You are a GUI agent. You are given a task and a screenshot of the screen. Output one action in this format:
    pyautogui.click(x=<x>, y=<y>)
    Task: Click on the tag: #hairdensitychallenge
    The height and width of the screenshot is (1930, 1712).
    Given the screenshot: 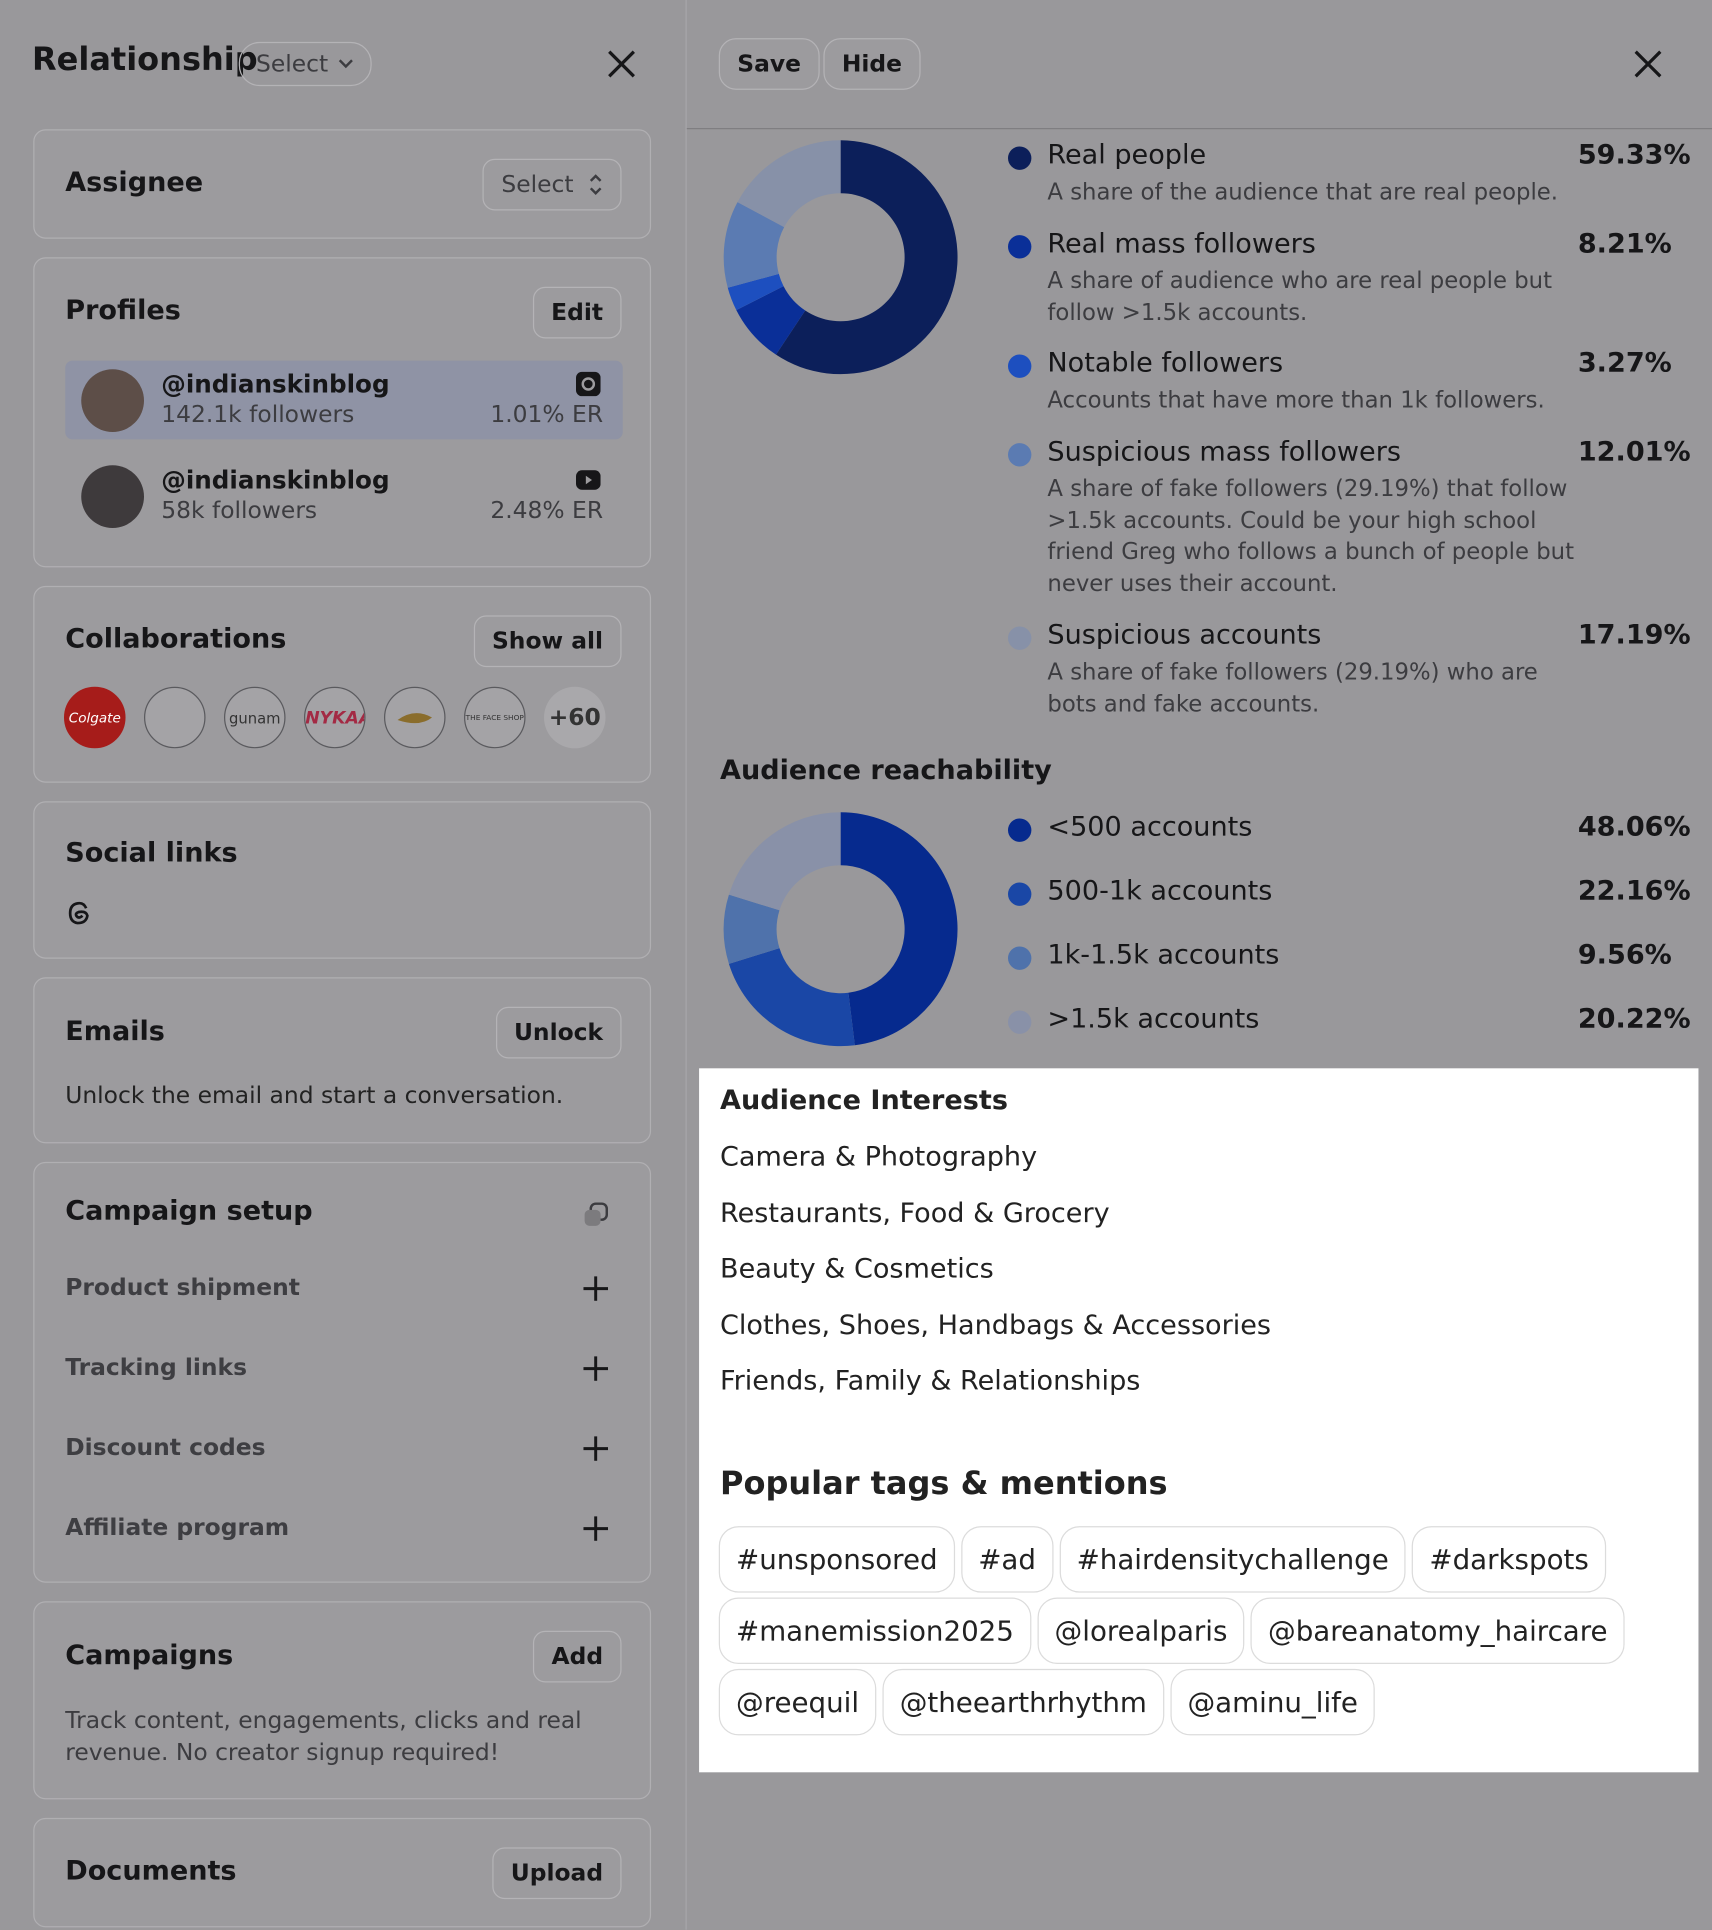 What is the action you would take?
    pyautogui.click(x=1233, y=1559)
    